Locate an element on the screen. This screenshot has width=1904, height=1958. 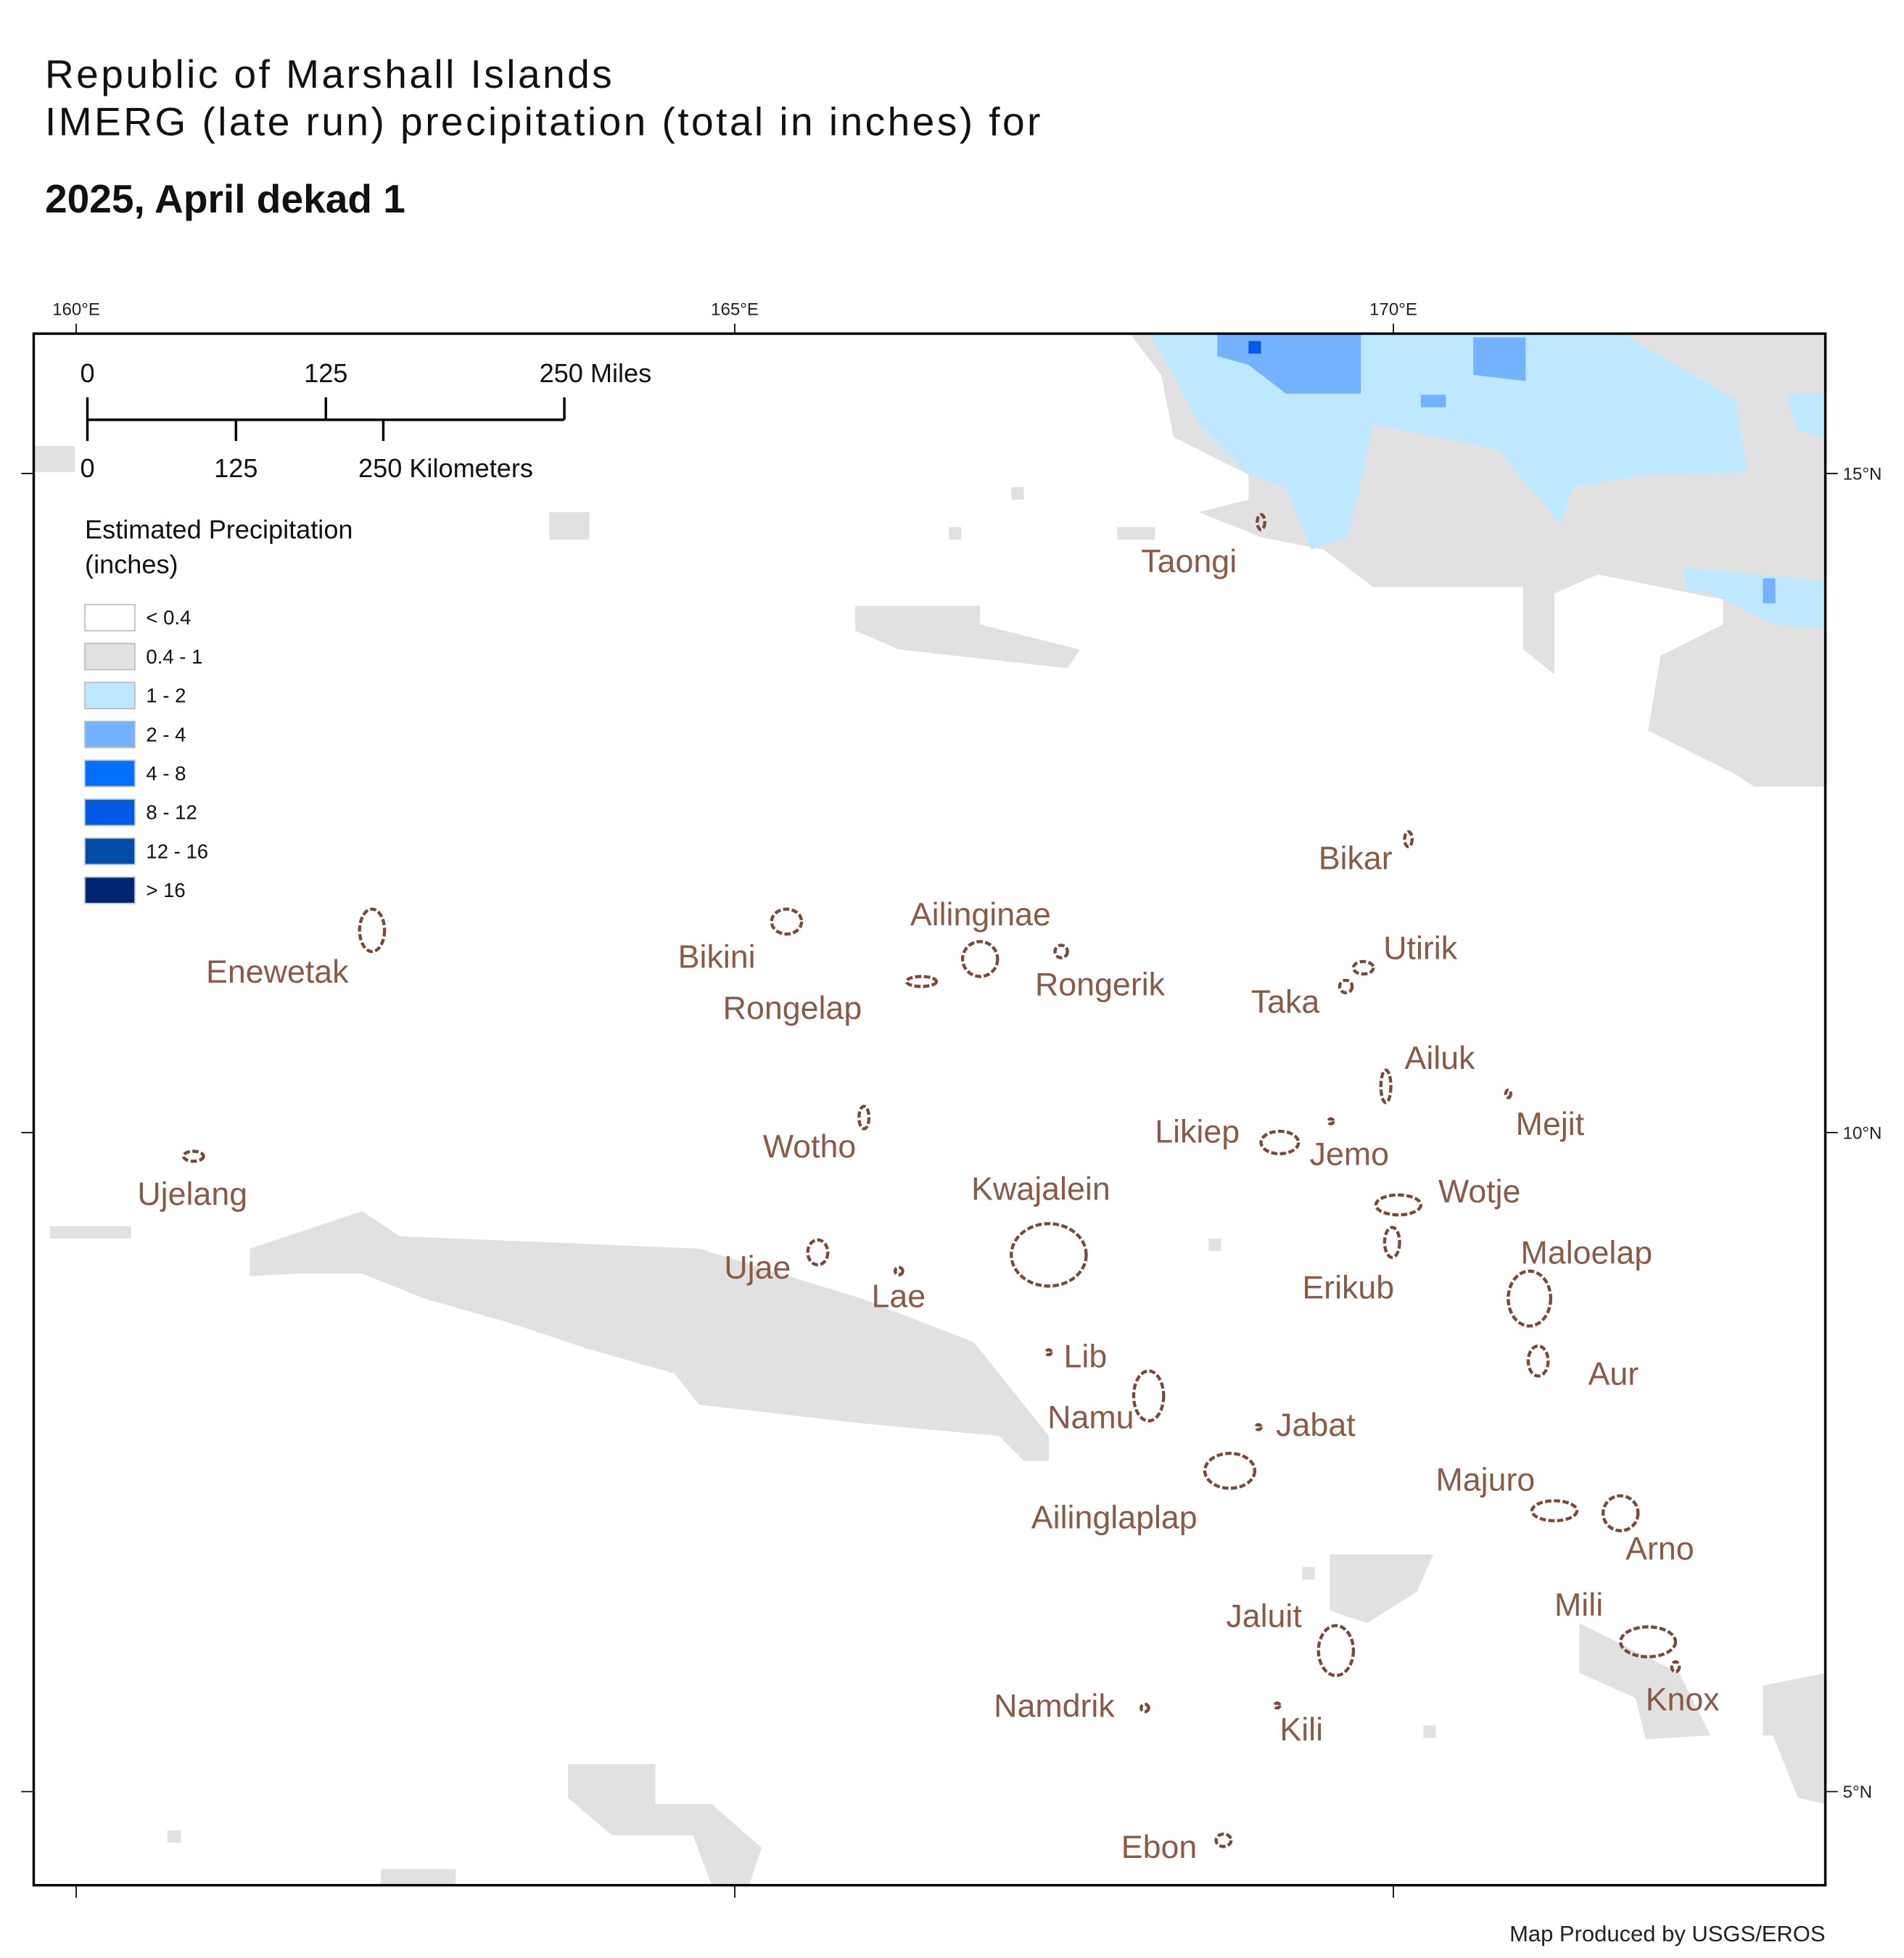
atoll-label: Utirik is located at coordinates (1421, 948).